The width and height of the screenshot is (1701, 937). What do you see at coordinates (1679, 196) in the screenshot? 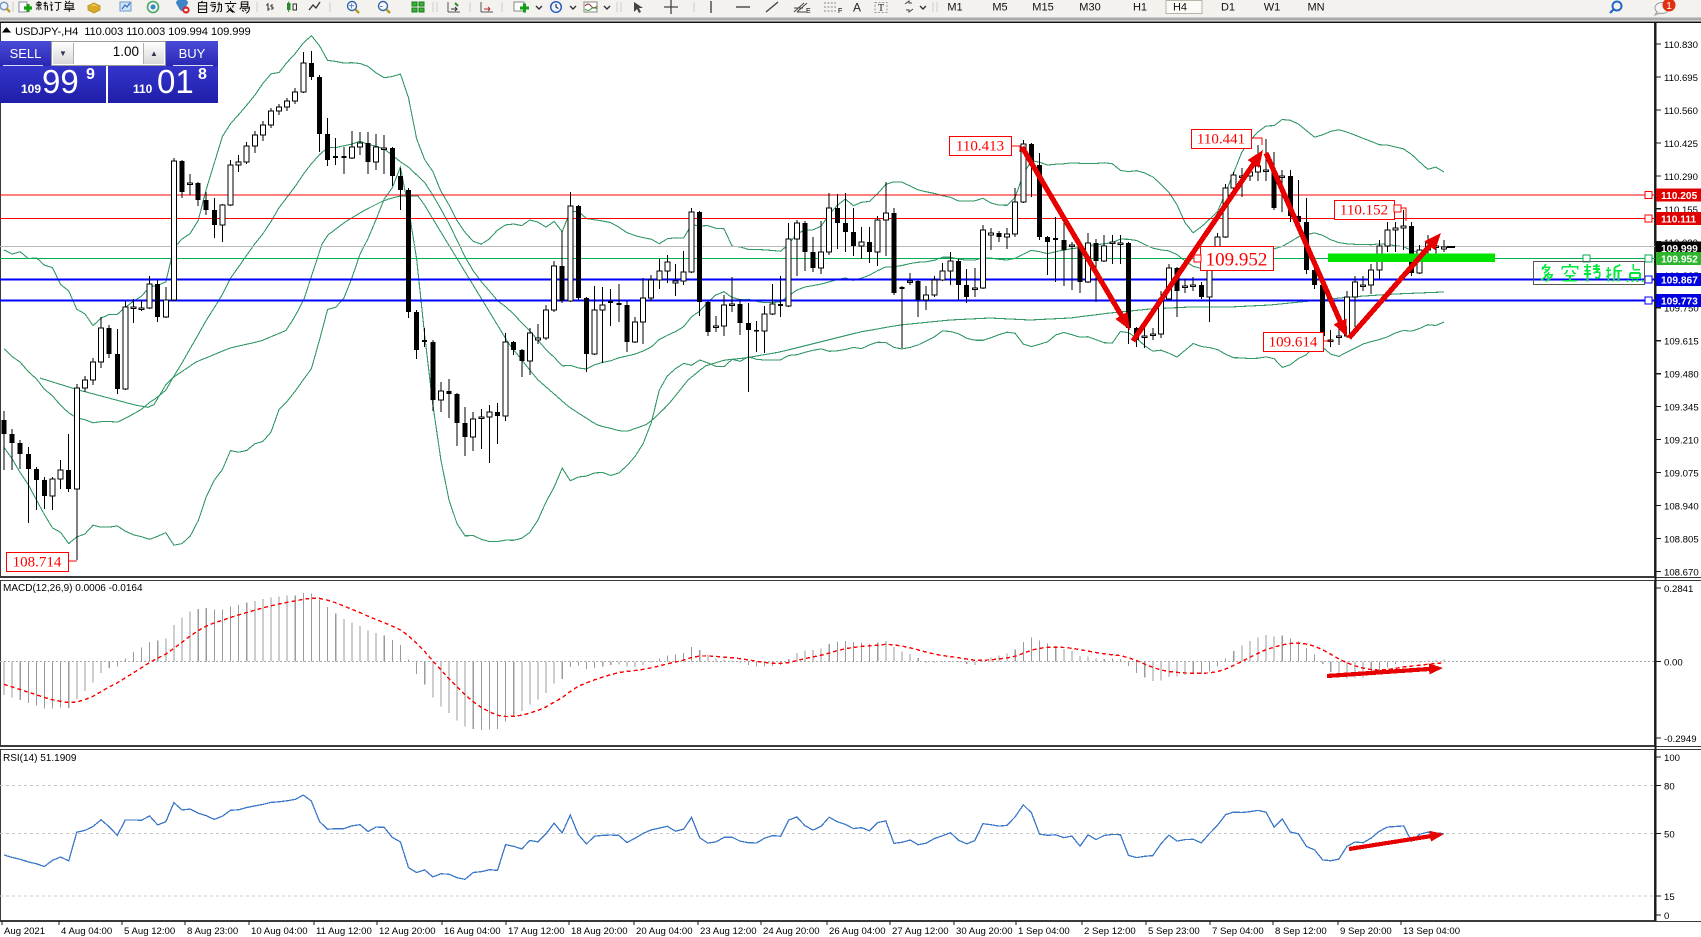
I see `svg-text: 110.205` at bounding box center [1679, 196].